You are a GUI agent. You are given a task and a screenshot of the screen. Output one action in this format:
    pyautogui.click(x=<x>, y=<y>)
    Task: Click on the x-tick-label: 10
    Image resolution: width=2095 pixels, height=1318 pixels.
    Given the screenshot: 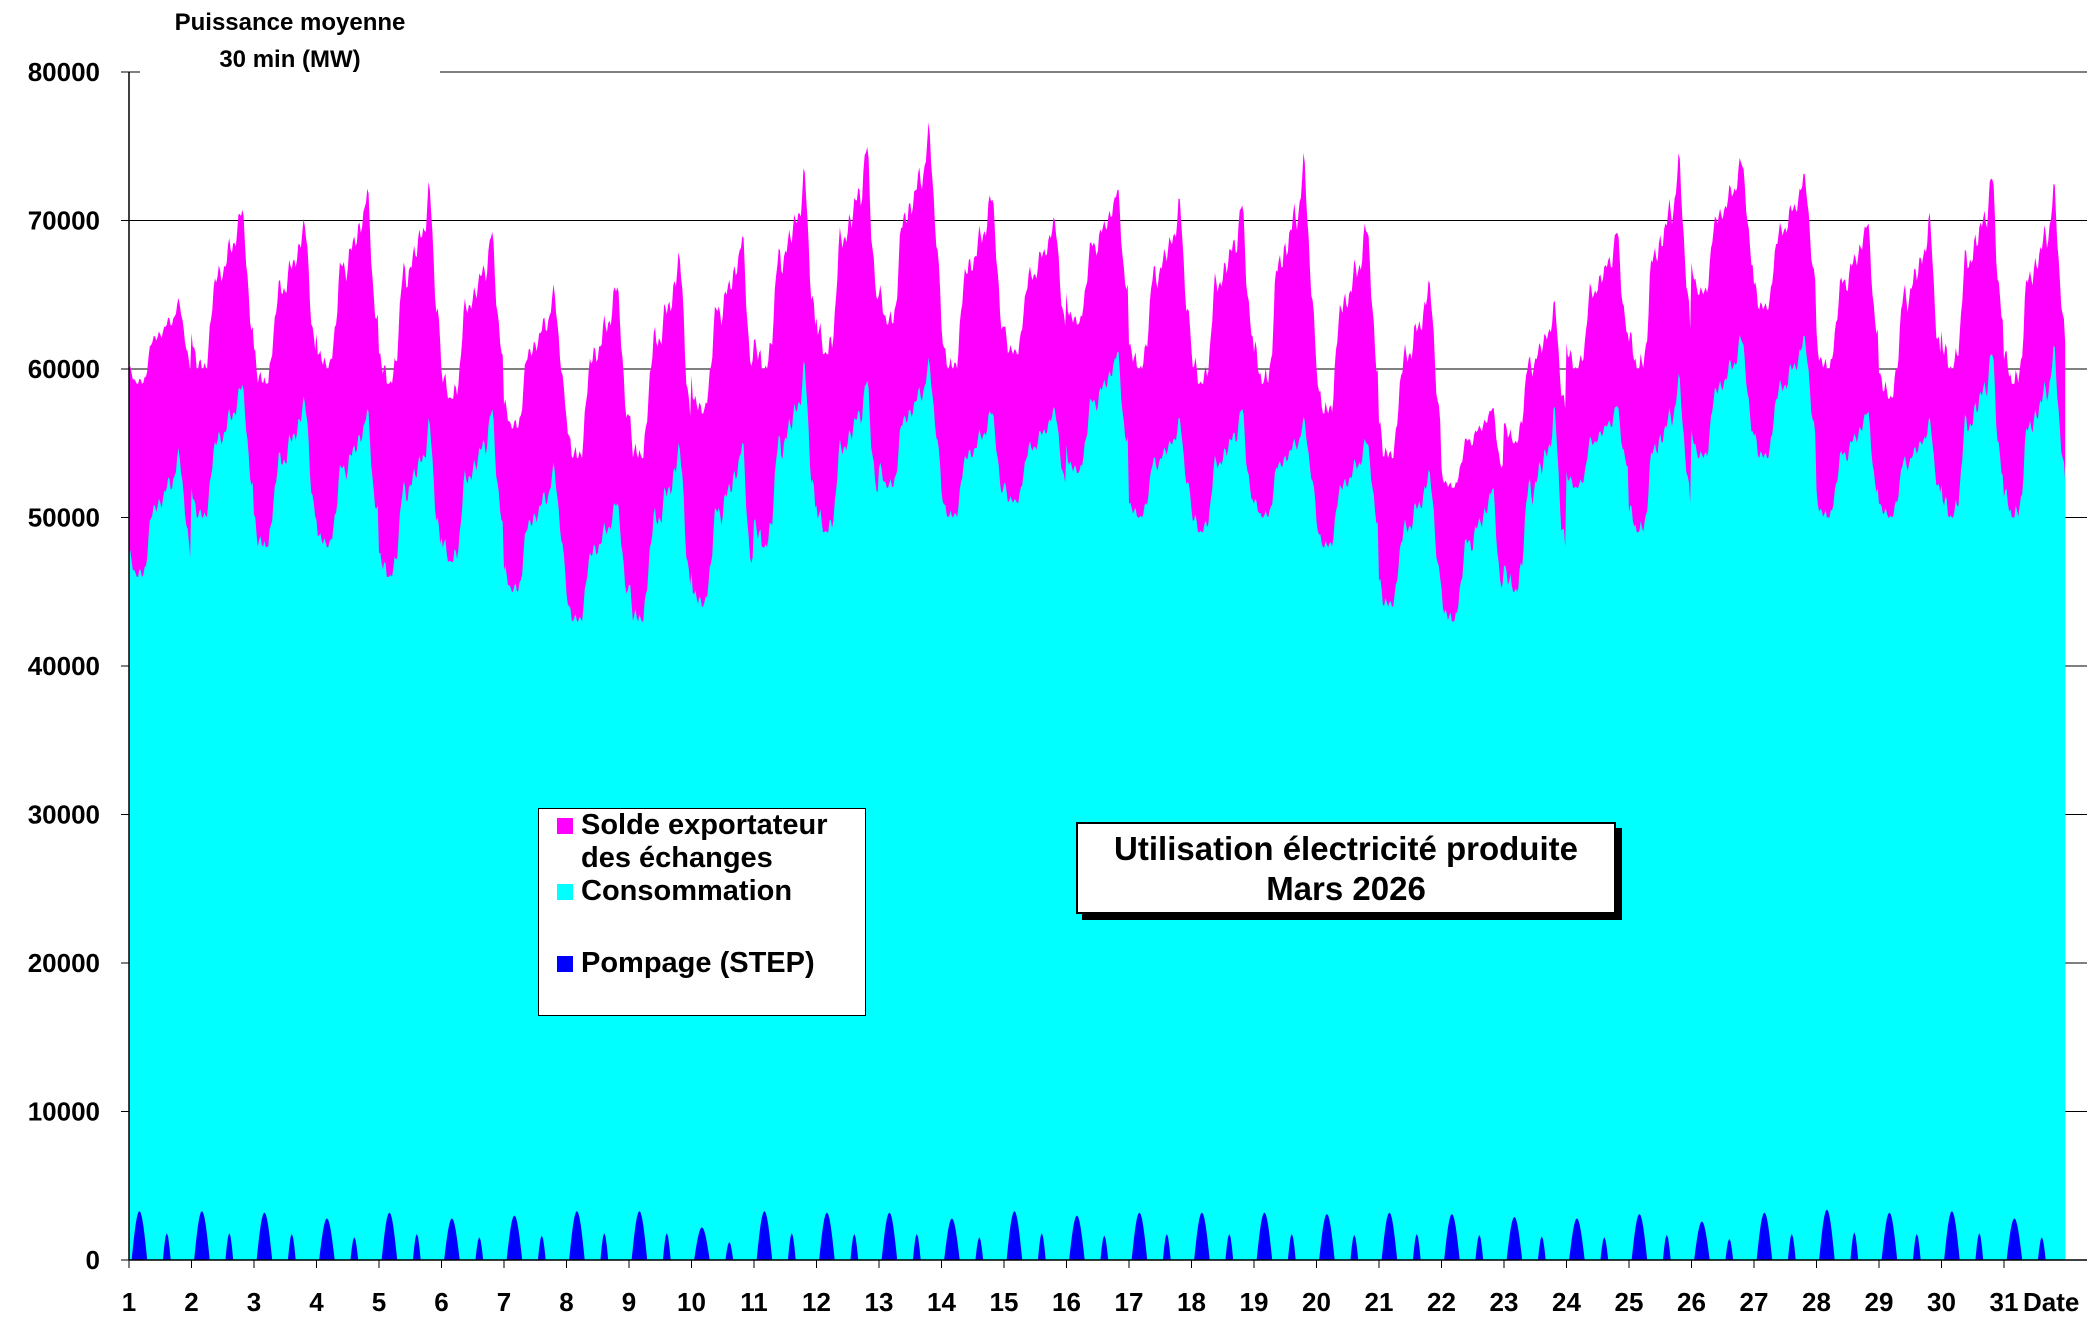 What is the action you would take?
    pyautogui.click(x=691, y=1302)
    